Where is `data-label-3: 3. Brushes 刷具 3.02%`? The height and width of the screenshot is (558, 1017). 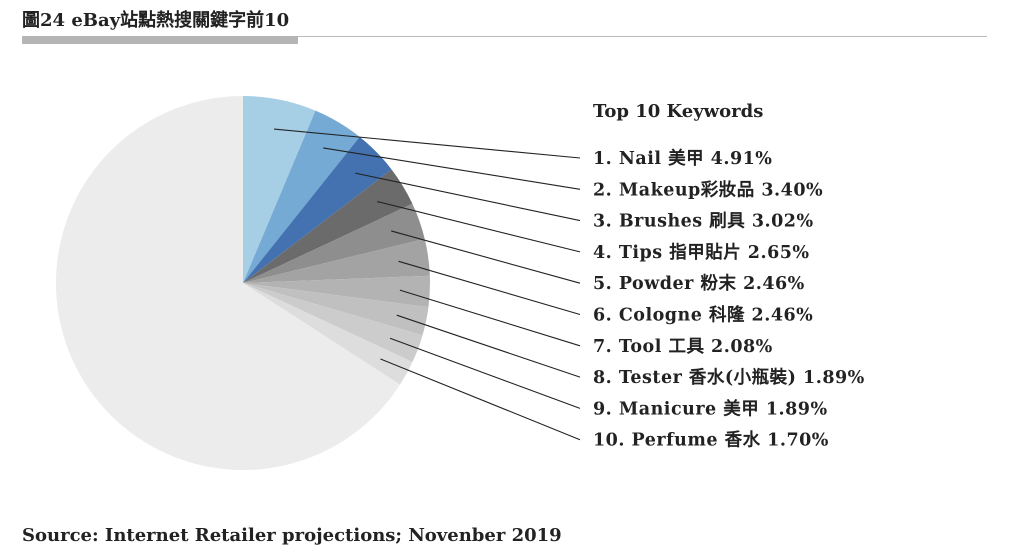
data-label-3: 3. Brushes 刷具 3.02% is located at coordinates (703, 222).